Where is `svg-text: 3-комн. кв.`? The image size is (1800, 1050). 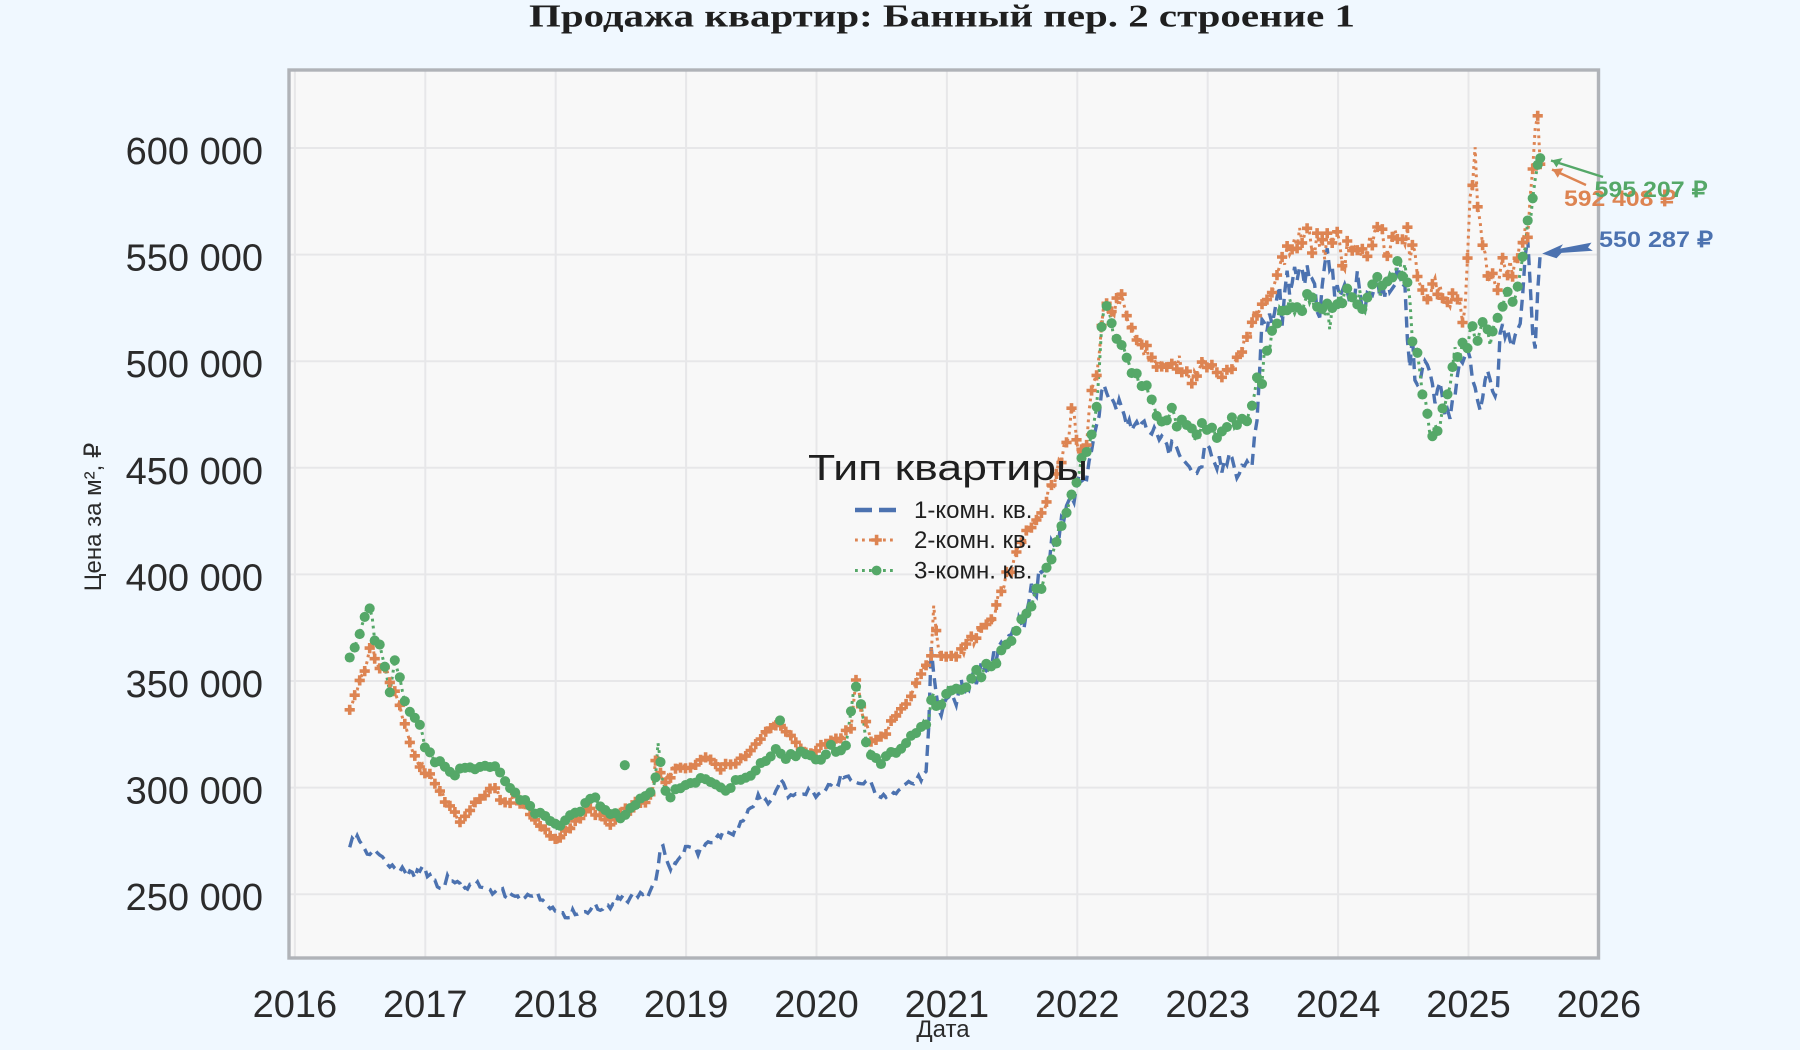
svg-text: 3-комн. кв. is located at coordinates (973, 571).